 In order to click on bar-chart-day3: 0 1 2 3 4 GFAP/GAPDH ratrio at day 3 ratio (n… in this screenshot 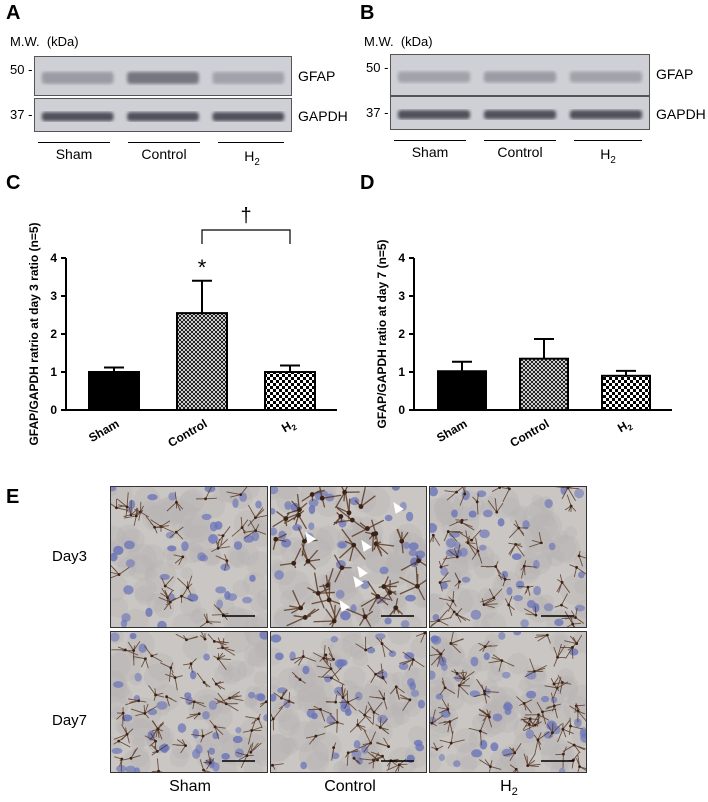, I will do `click(182, 327)`.